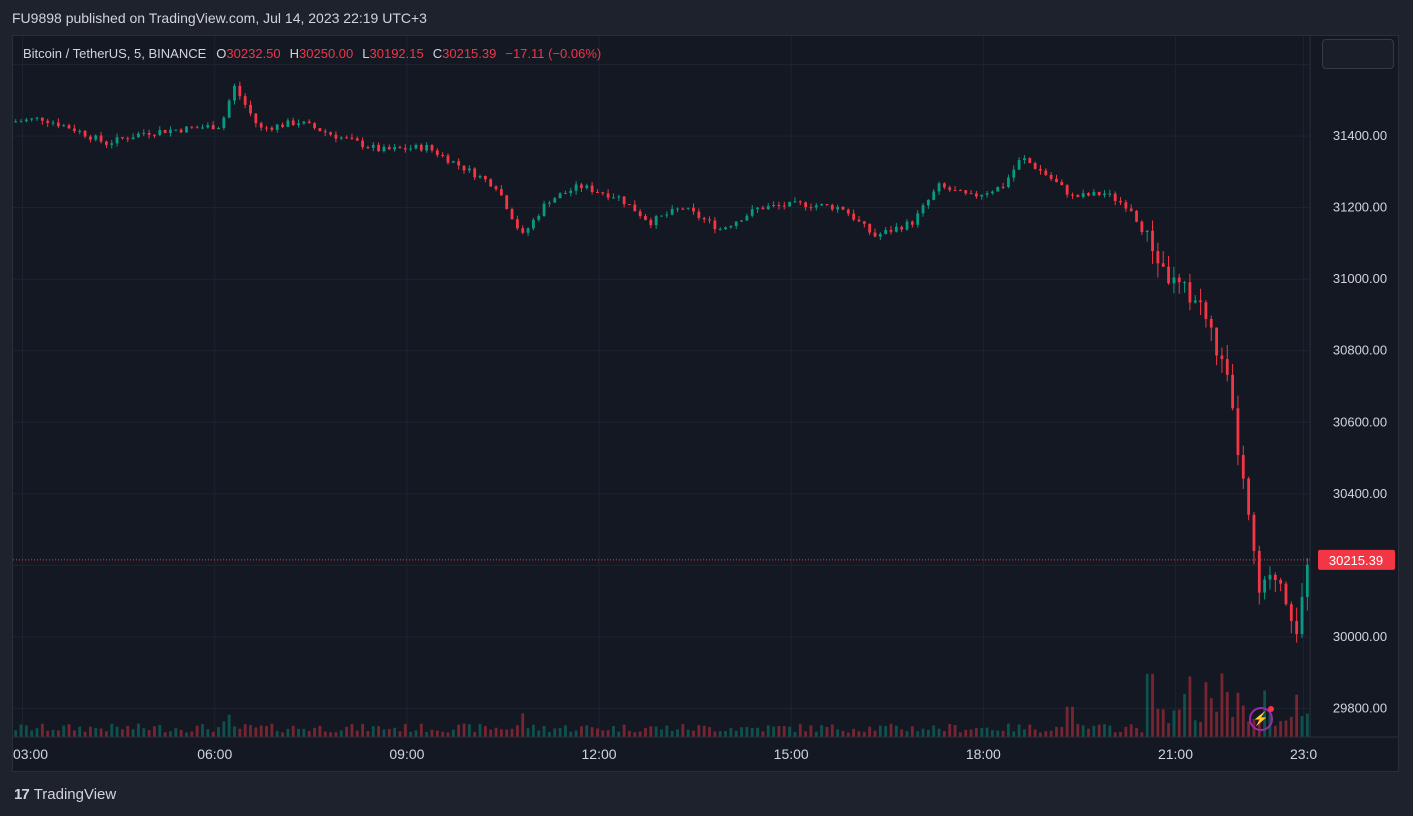  I want to click on price-tick-label: 29800.00, so click(1360, 707).